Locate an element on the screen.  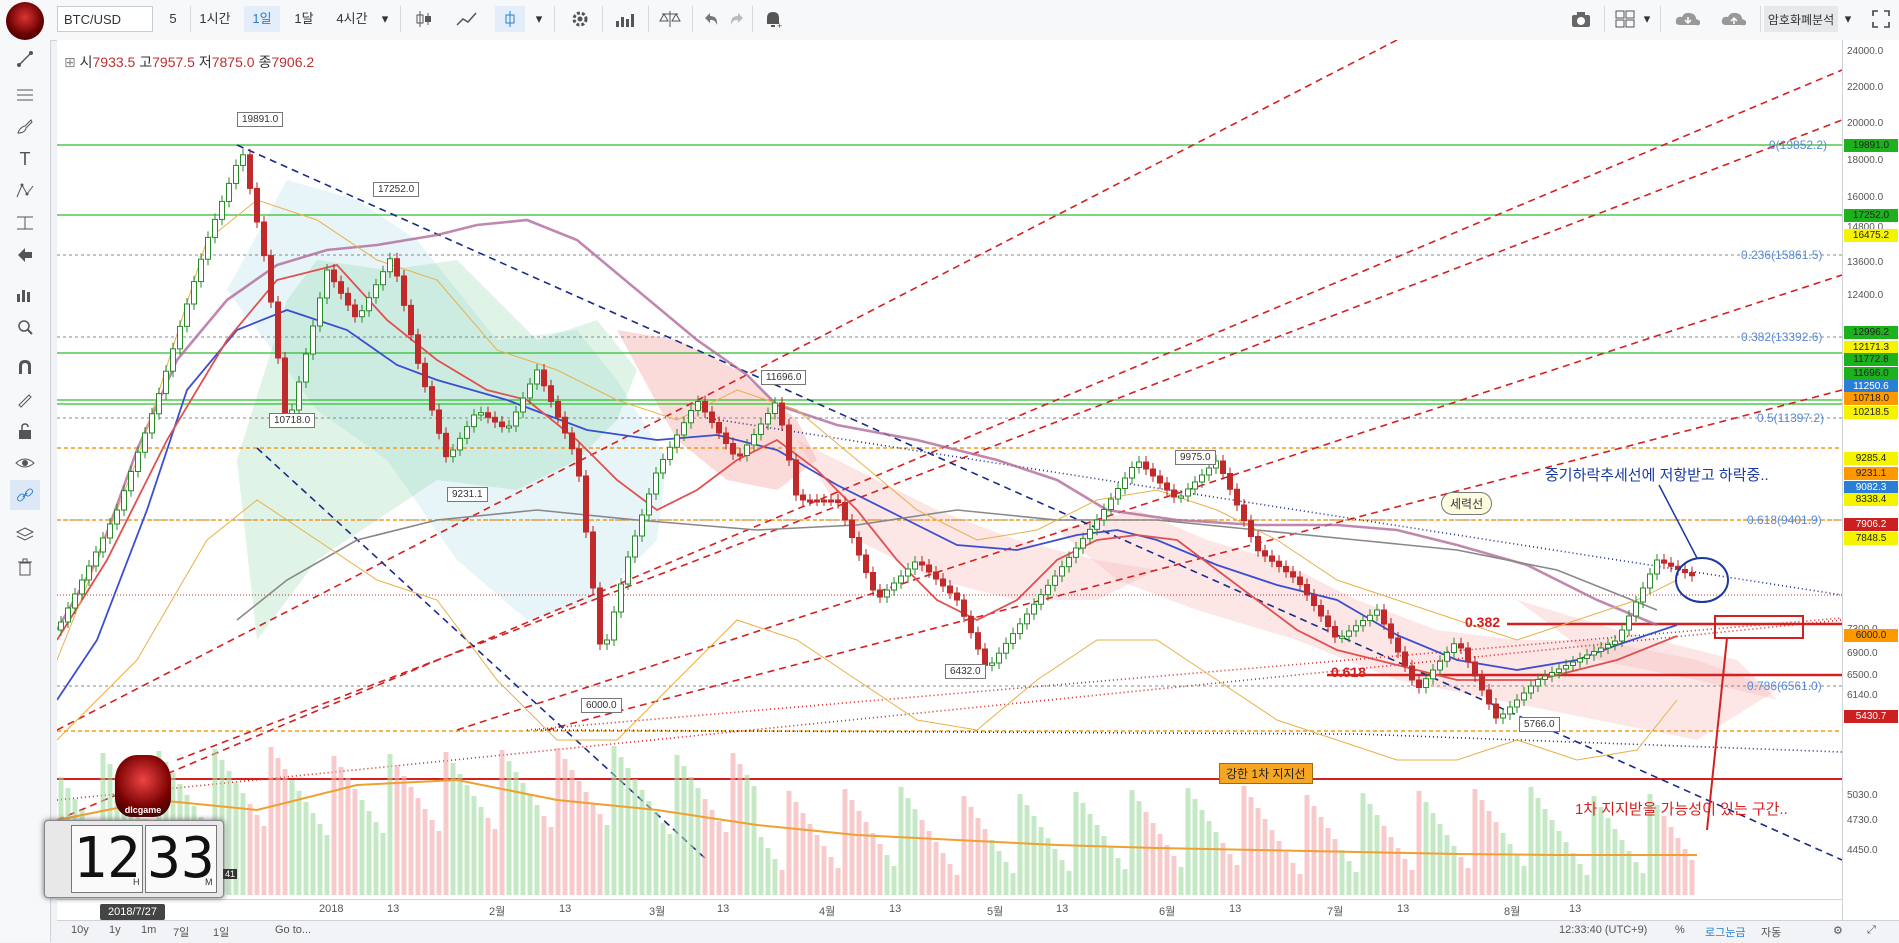
auto-scale-toggle: 자동 is located at coordinates (1771, 933).